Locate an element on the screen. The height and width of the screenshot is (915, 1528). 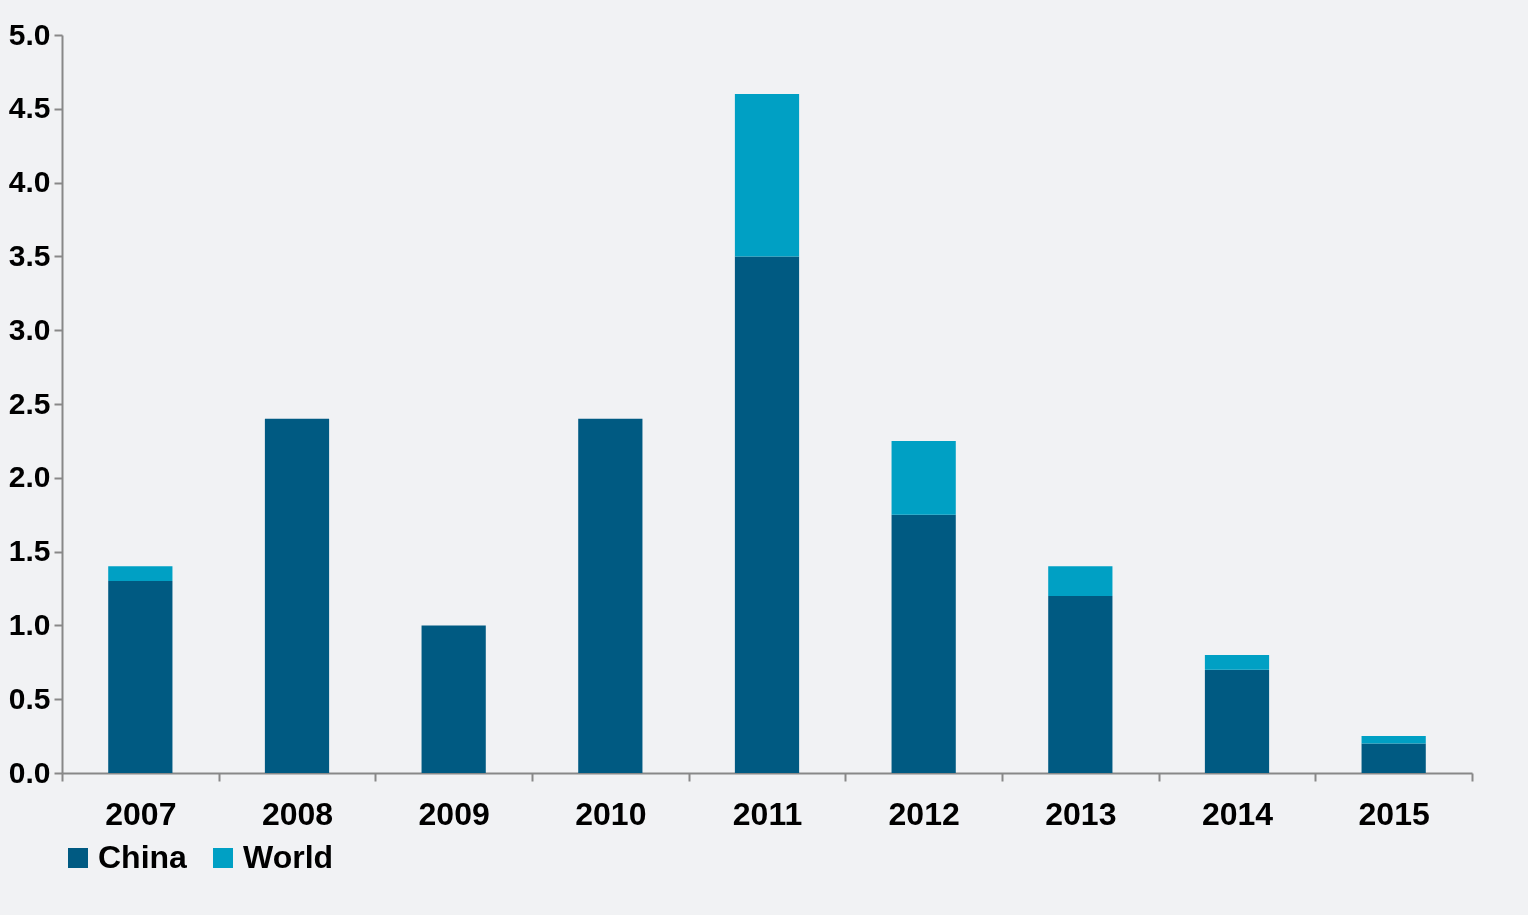
y-tick-label: 1.5 is located at coordinates (29, 551).